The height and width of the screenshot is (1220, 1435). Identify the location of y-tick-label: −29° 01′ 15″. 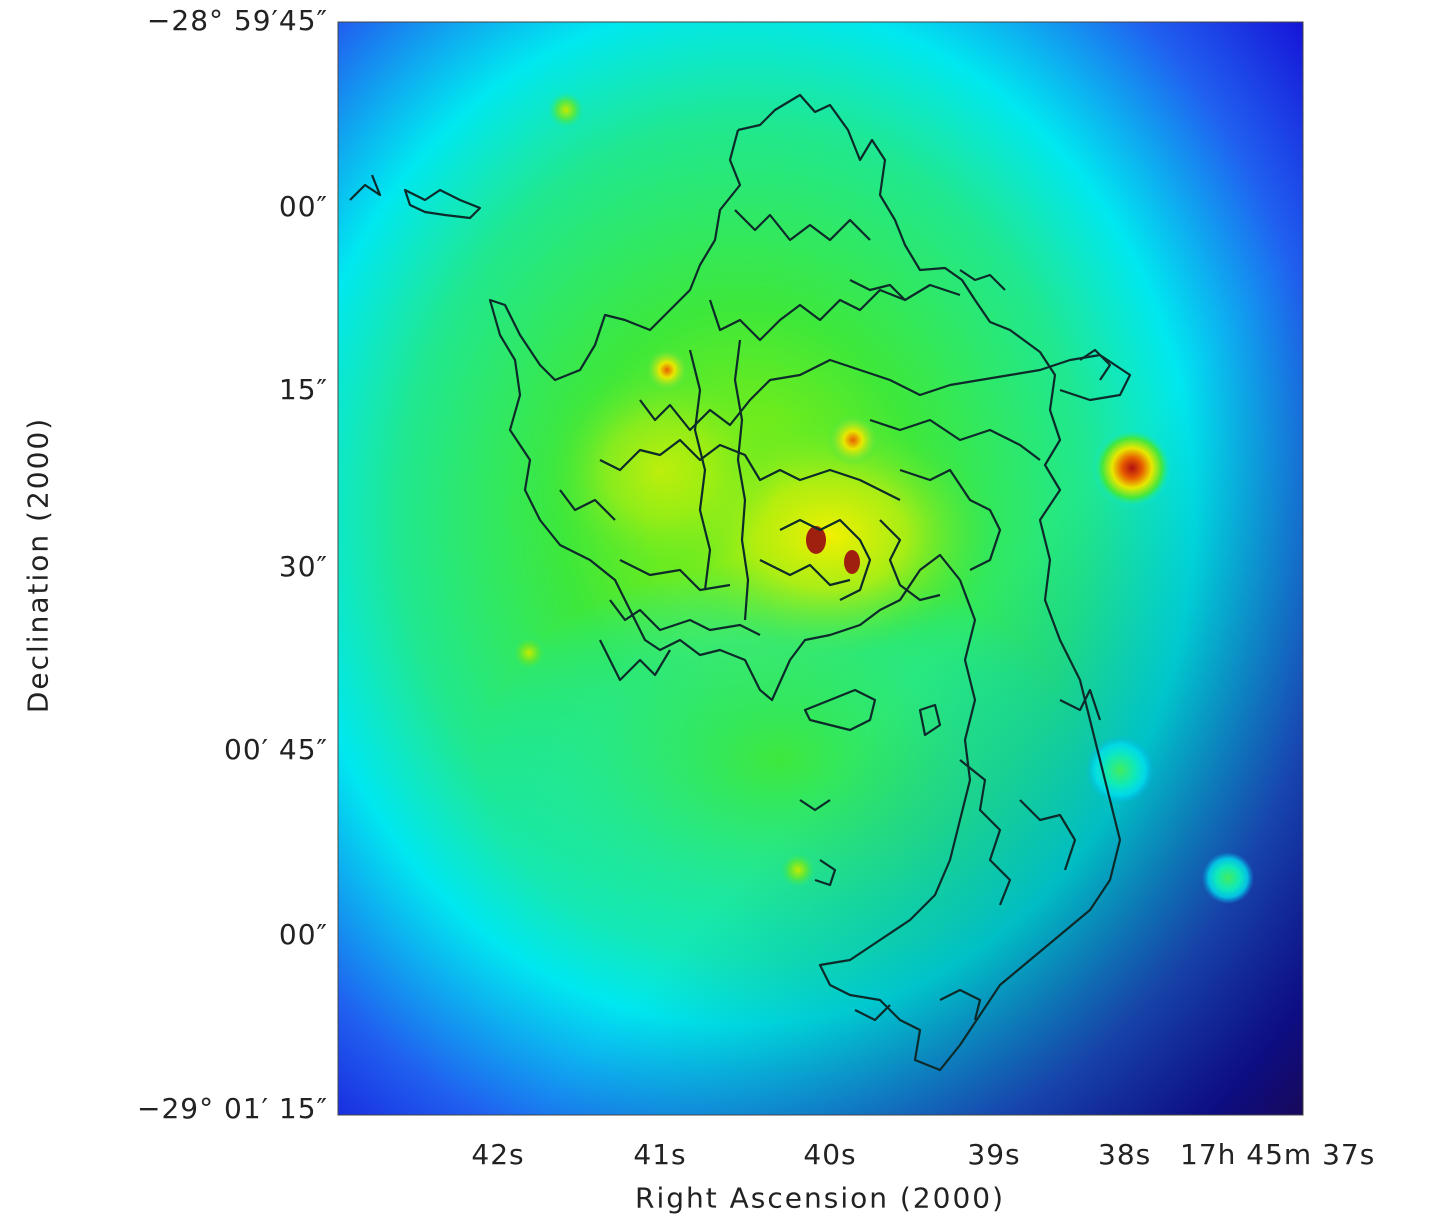
(232, 1108).